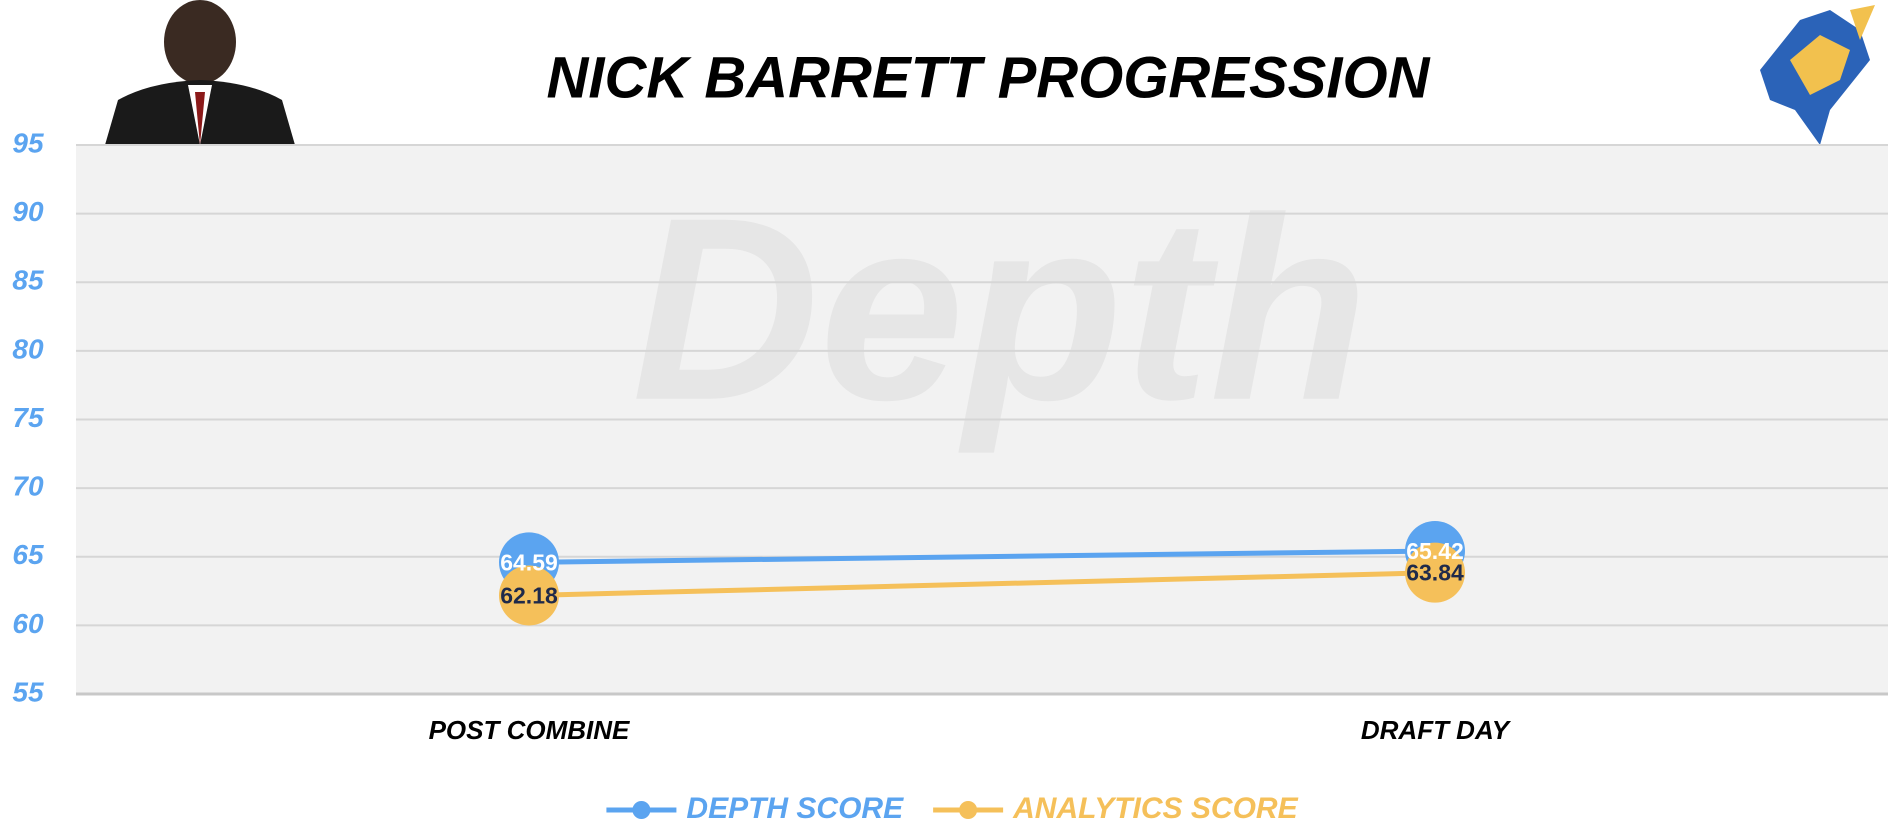 This screenshot has width=1898, height=838. I want to click on data-label: 62.18, so click(529, 596).